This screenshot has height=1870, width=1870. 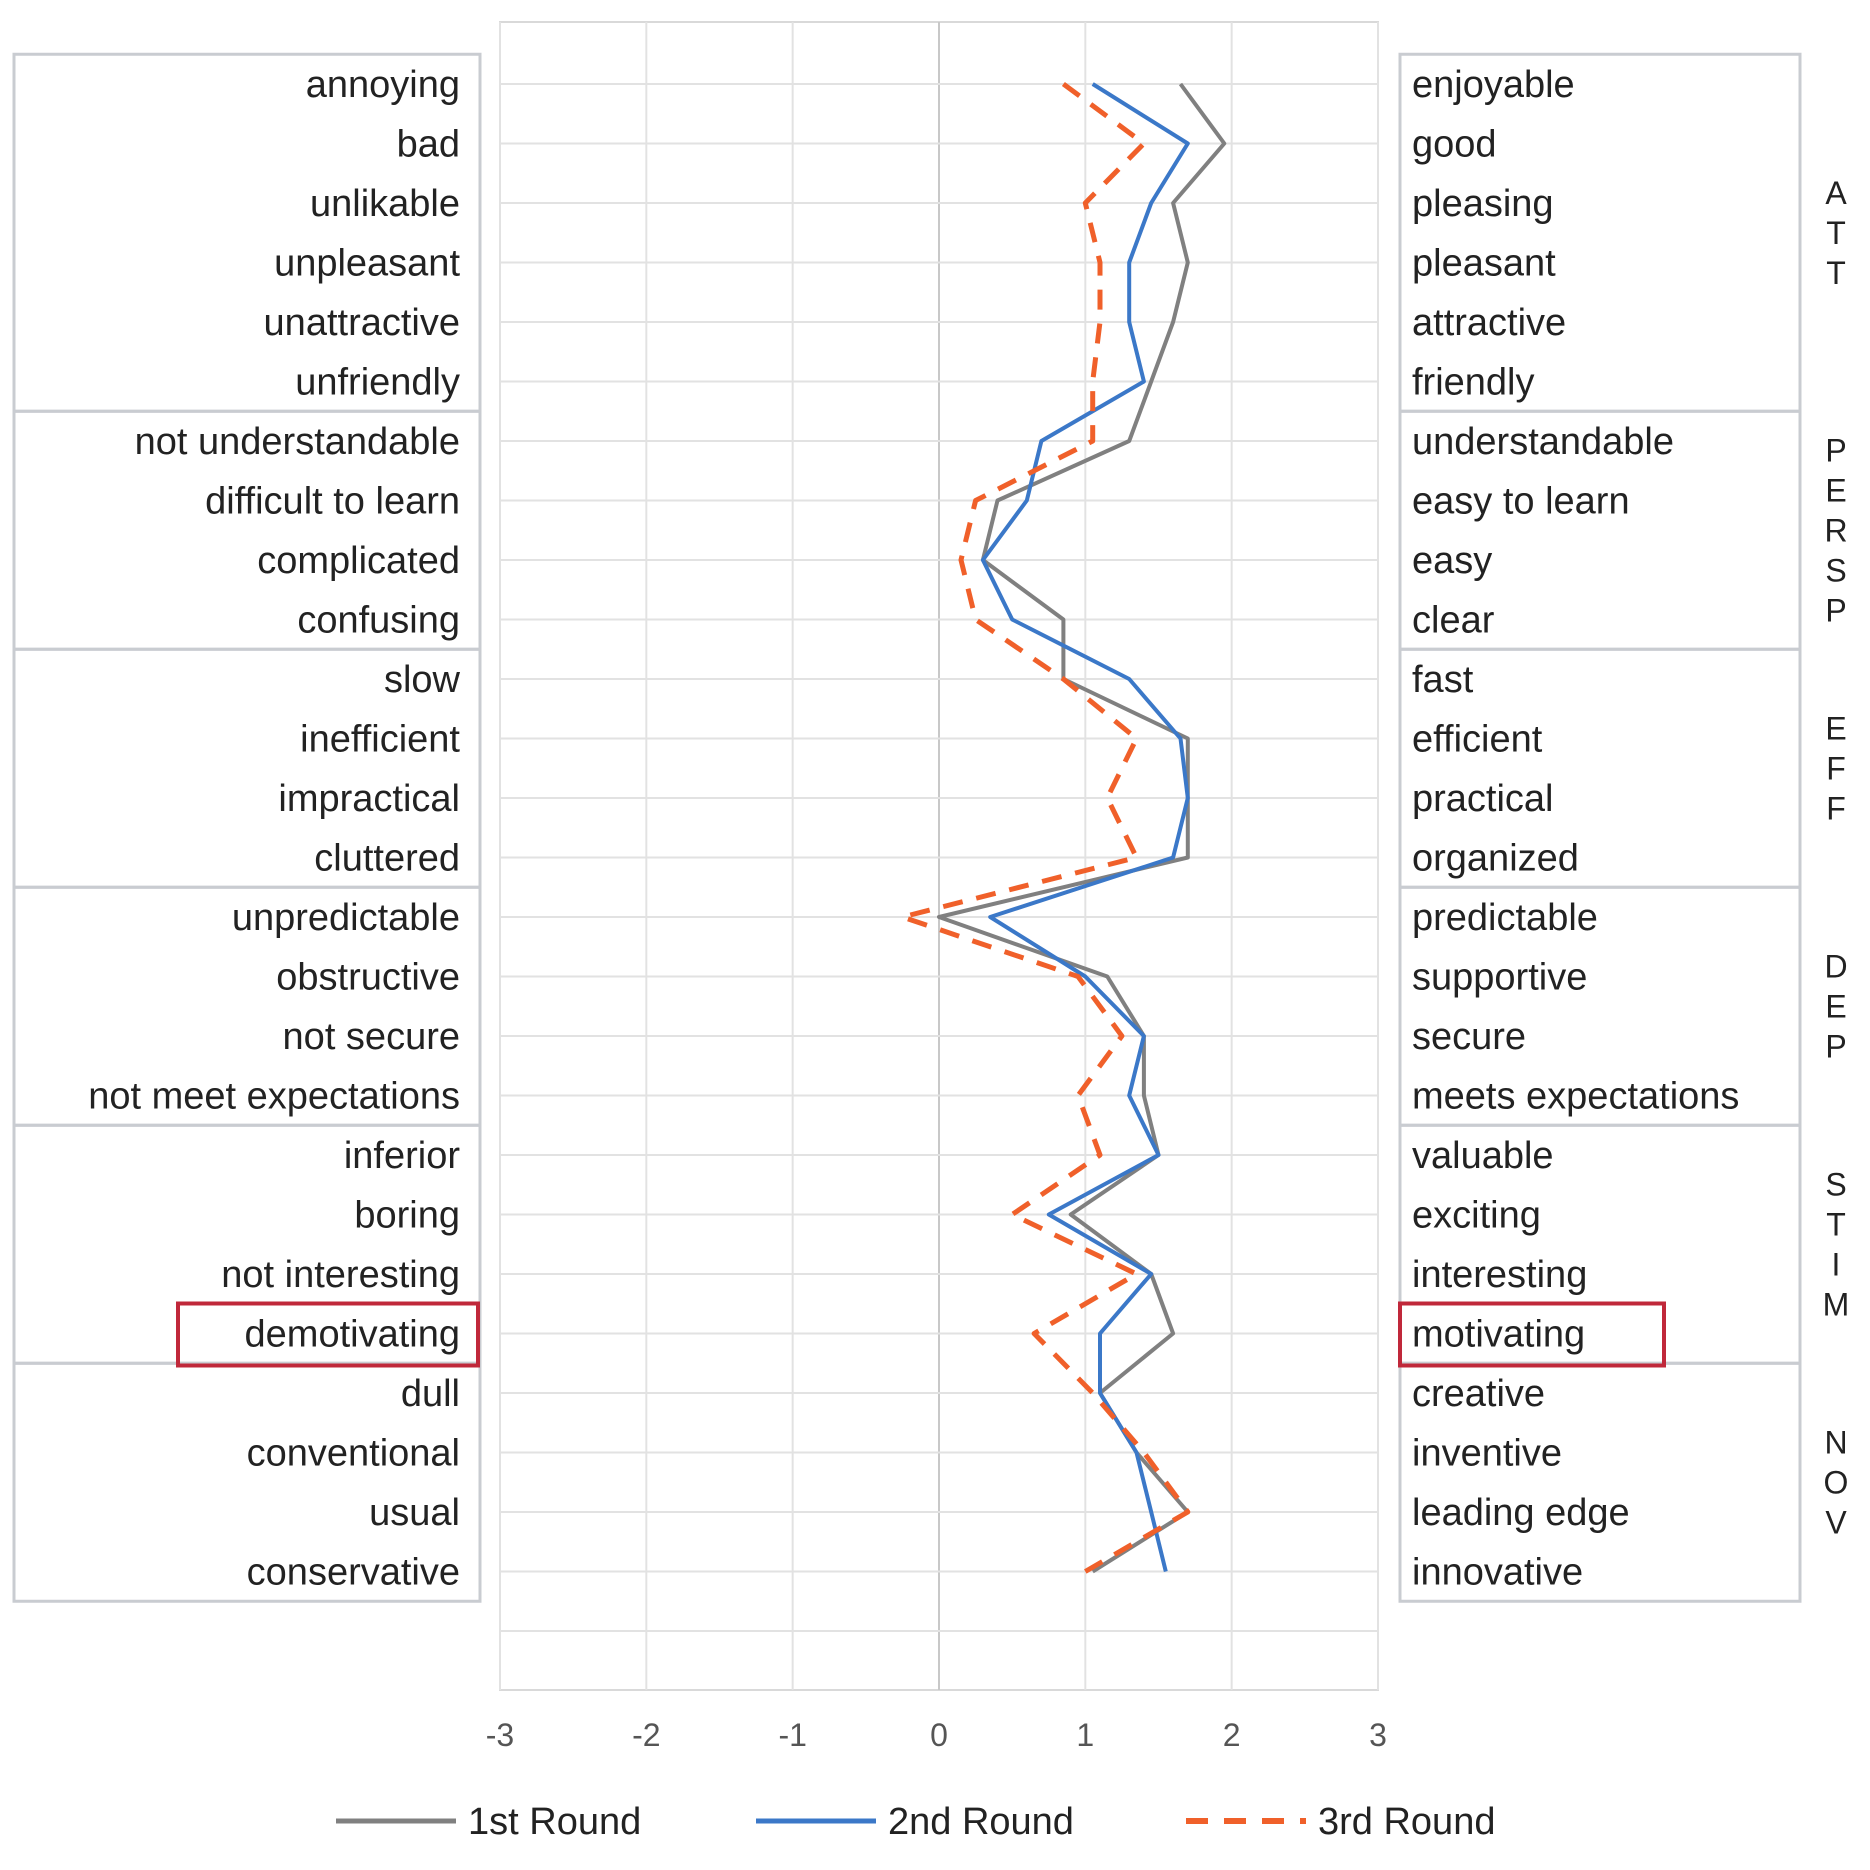 What do you see at coordinates (1453, 621) in the screenshot?
I see `right-term-label: clear` at bounding box center [1453, 621].